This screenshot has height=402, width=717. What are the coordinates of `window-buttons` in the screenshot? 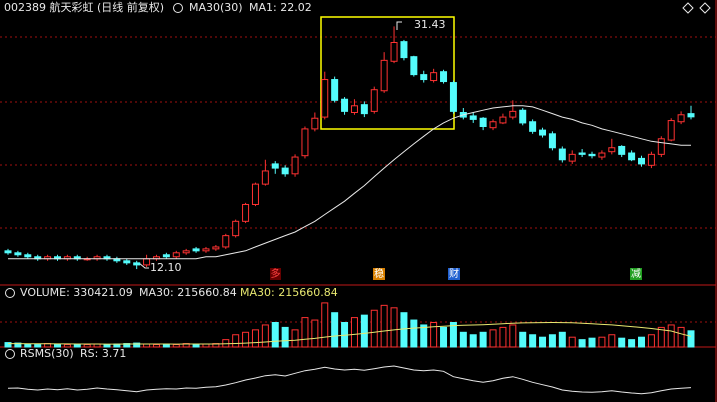 It's located at (696, 8).